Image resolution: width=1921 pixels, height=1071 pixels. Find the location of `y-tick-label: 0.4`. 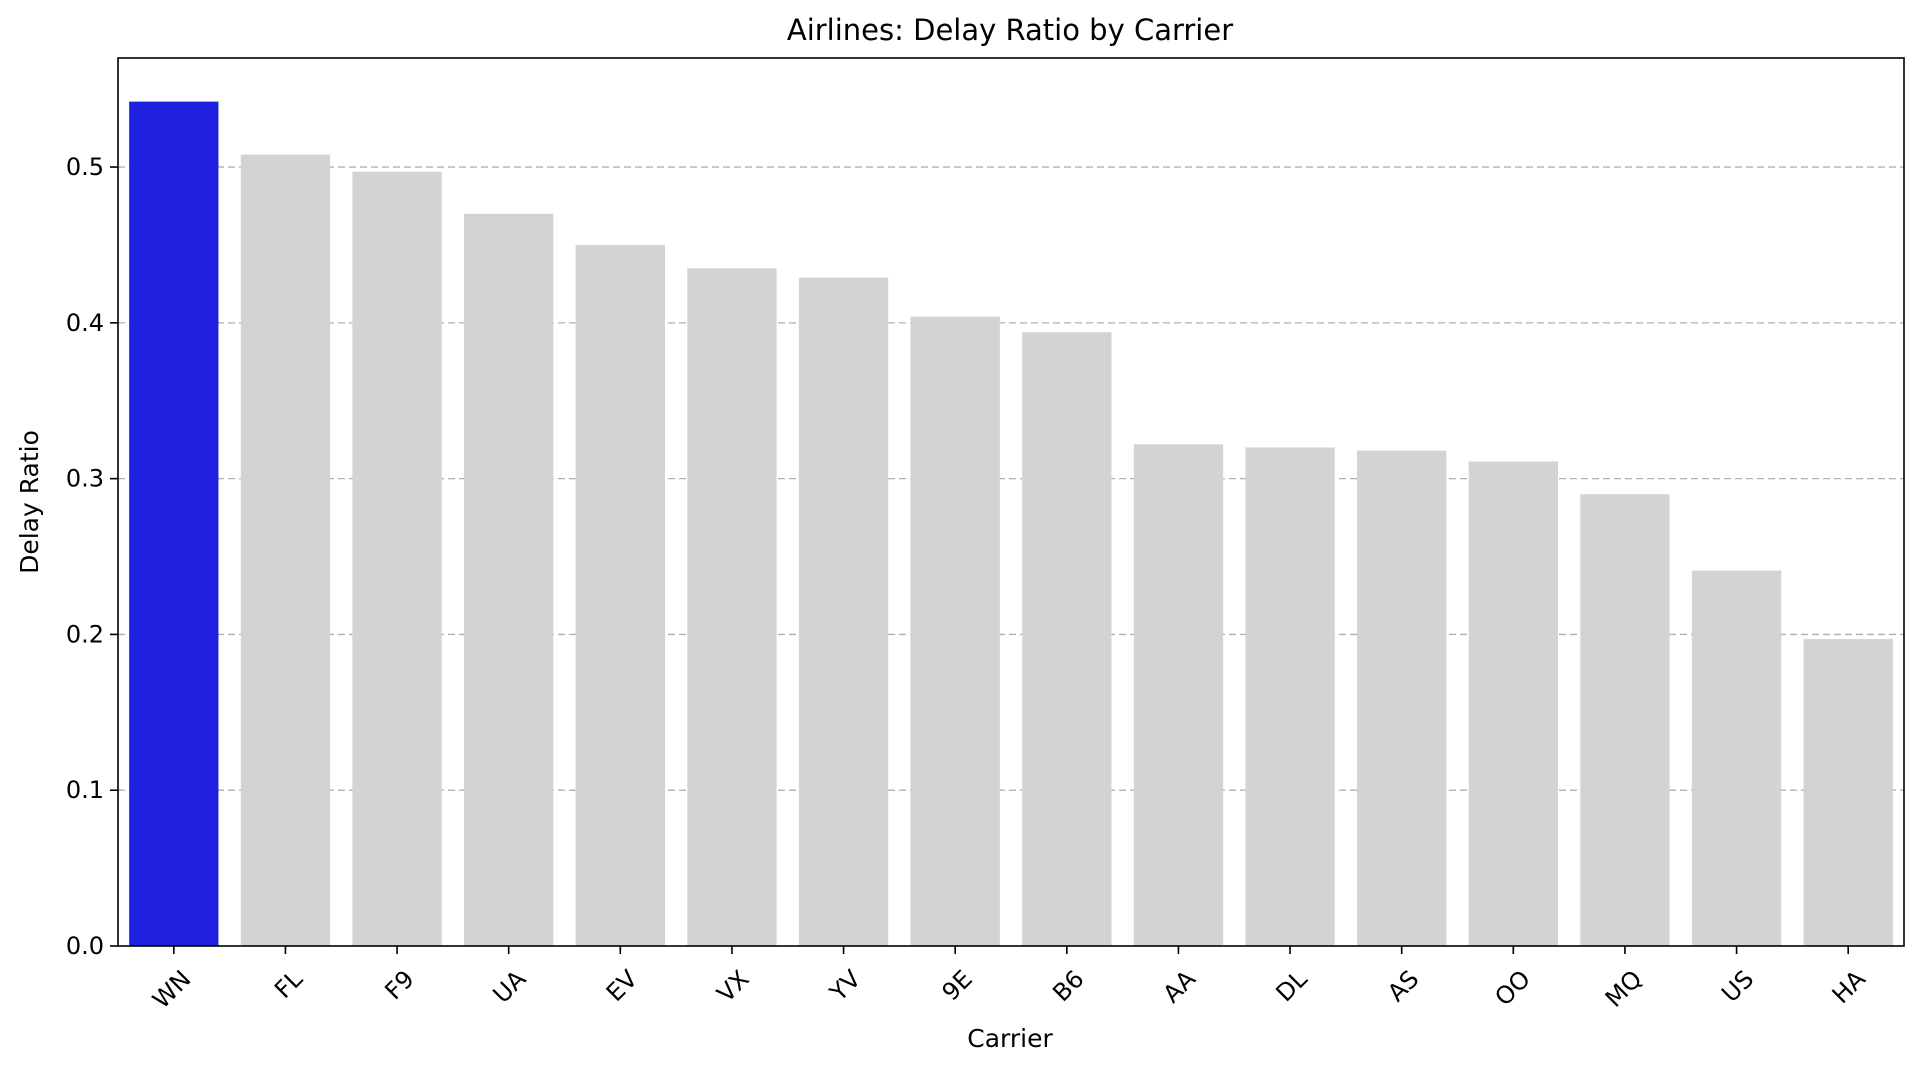

y-tick-label: 0.4 is located at coordinates (85, 323).